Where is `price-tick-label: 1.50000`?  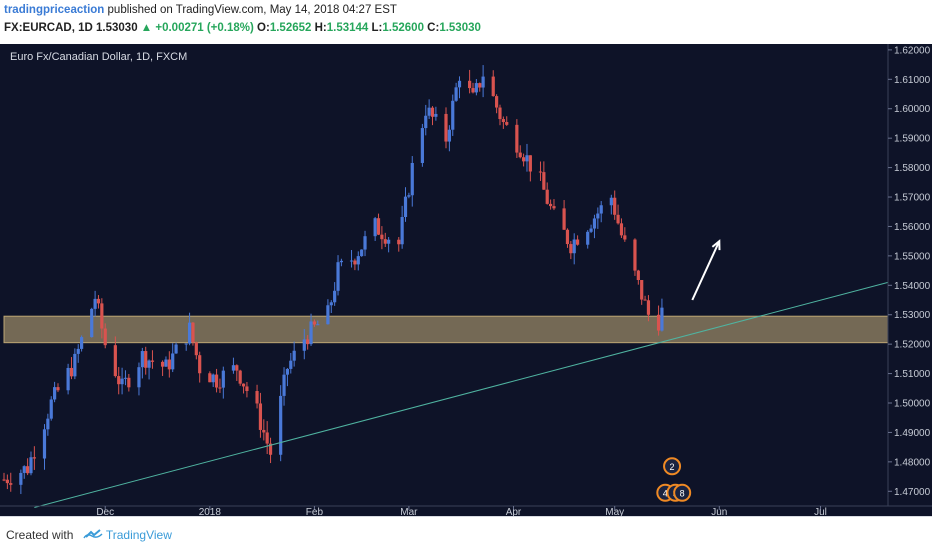
price-tick-label: 1.50000 is located at coordinates (912, 404).